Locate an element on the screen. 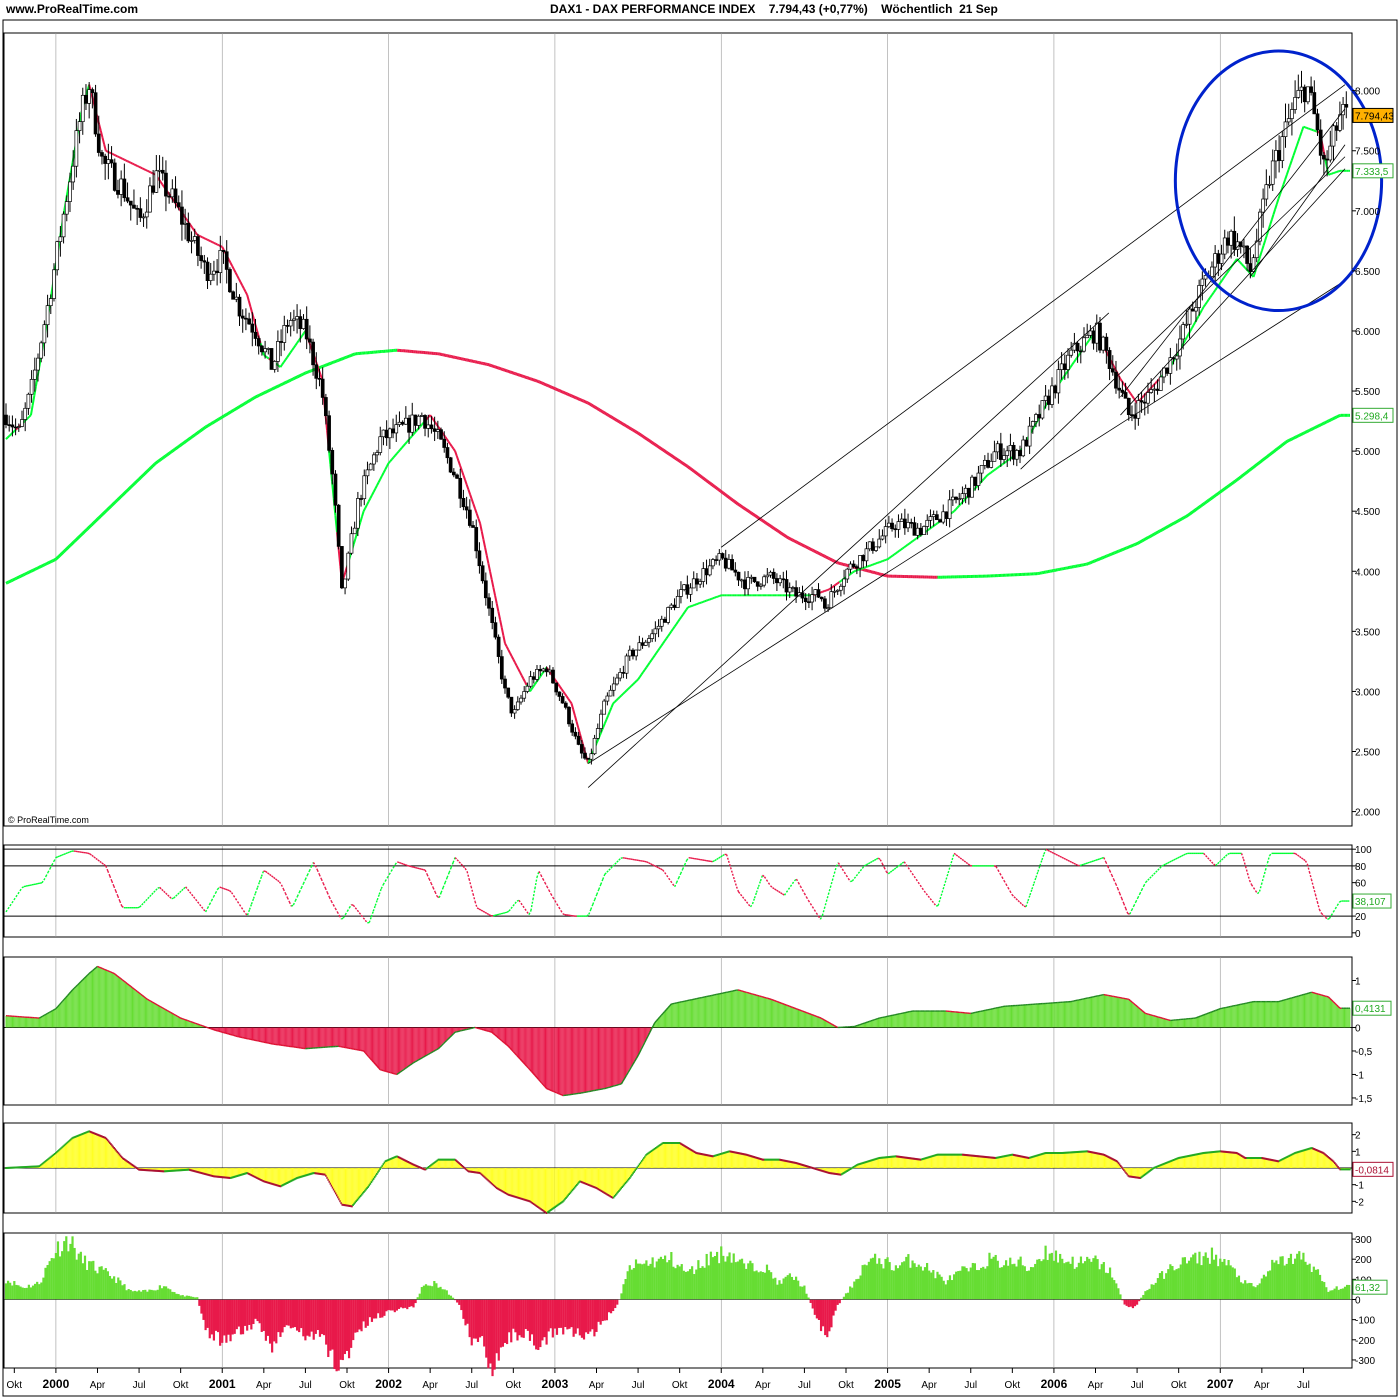  trendline is located at coordinates (1033, 316).